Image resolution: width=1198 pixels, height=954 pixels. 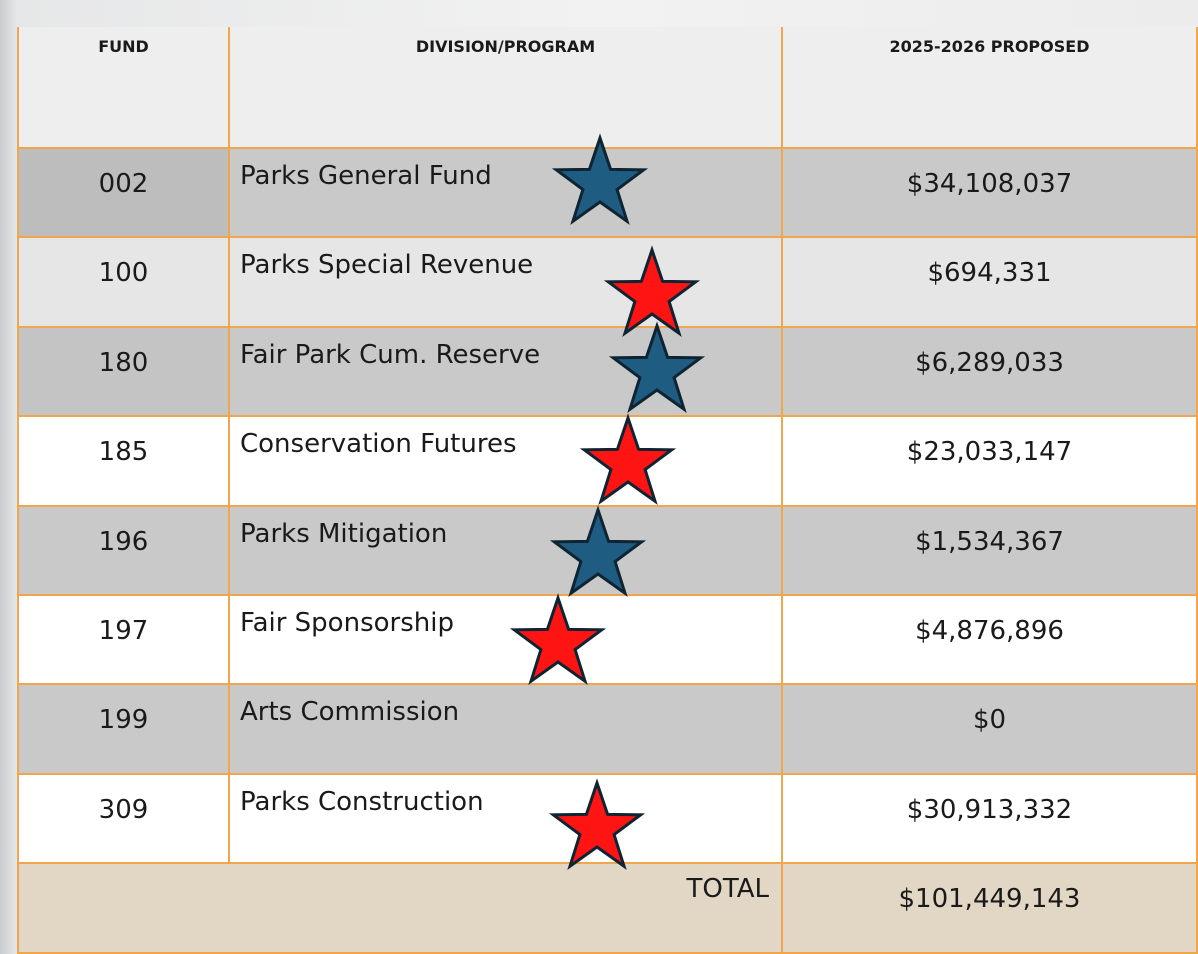 What do you see at coordinates (989, 362) in the screenshot?
I see `amount-text: $6,289,033` at bounding box center [989, 362].